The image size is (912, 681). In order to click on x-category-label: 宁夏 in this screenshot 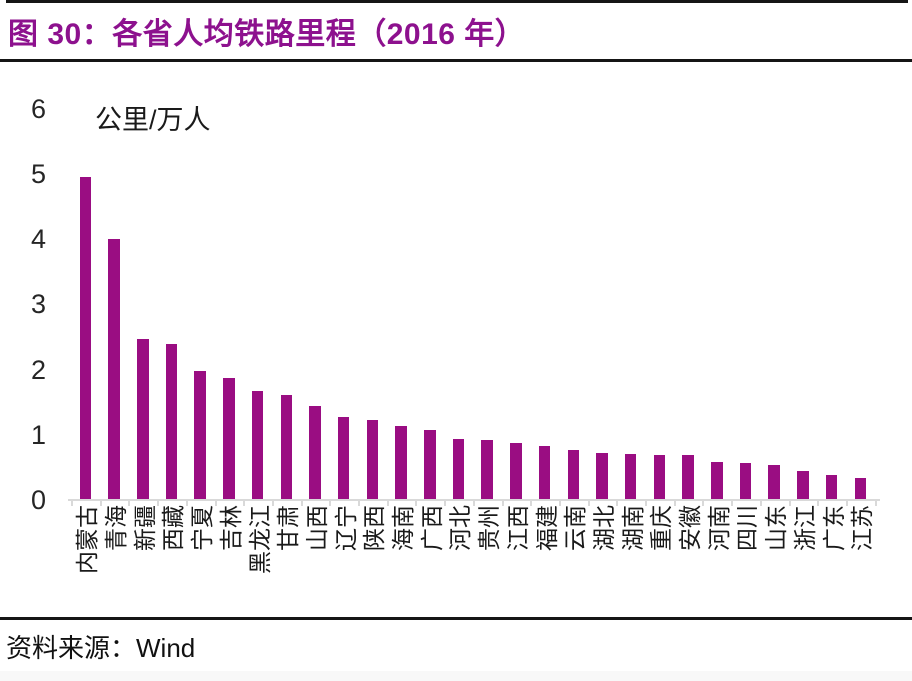, I will do `click(202, 528)`.